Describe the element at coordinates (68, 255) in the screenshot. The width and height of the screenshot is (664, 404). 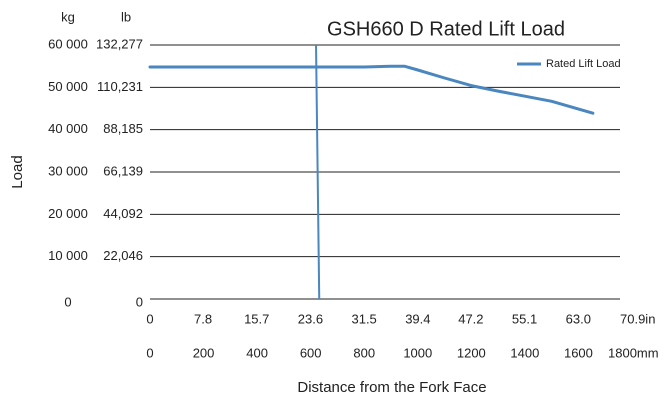
I see `y-tick-label: 10 000` at that location.